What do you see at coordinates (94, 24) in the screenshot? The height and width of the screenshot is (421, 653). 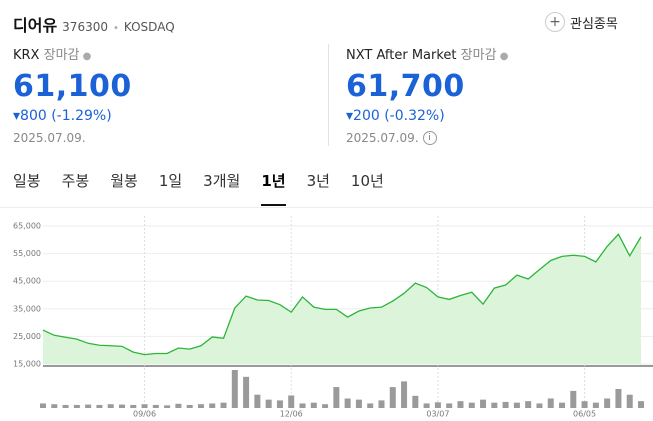 I see `stock-title: 디어유 376300 • KOSDAQ` at bounding box center [94, 24].